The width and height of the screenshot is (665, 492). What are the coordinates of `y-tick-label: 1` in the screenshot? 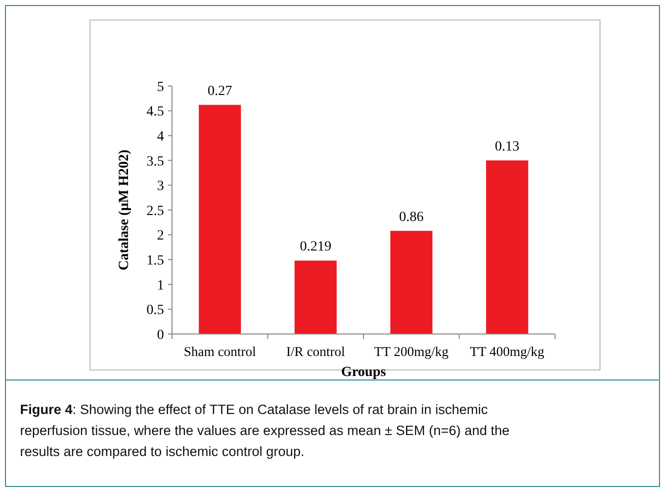 It's located at (160, 286).